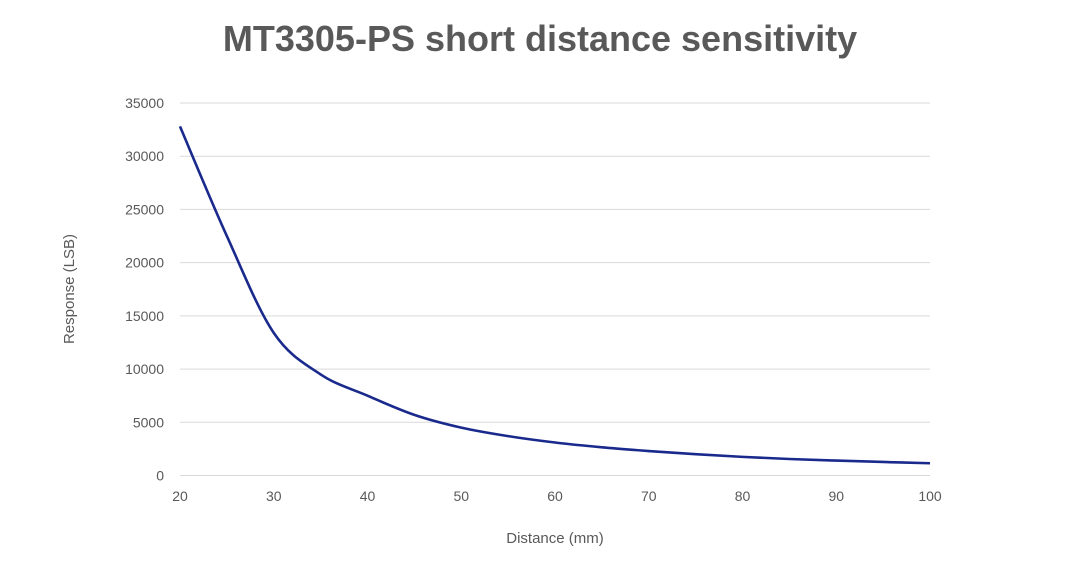  I want to click on x-axis-label: Distance (mm), so click(555, 538).